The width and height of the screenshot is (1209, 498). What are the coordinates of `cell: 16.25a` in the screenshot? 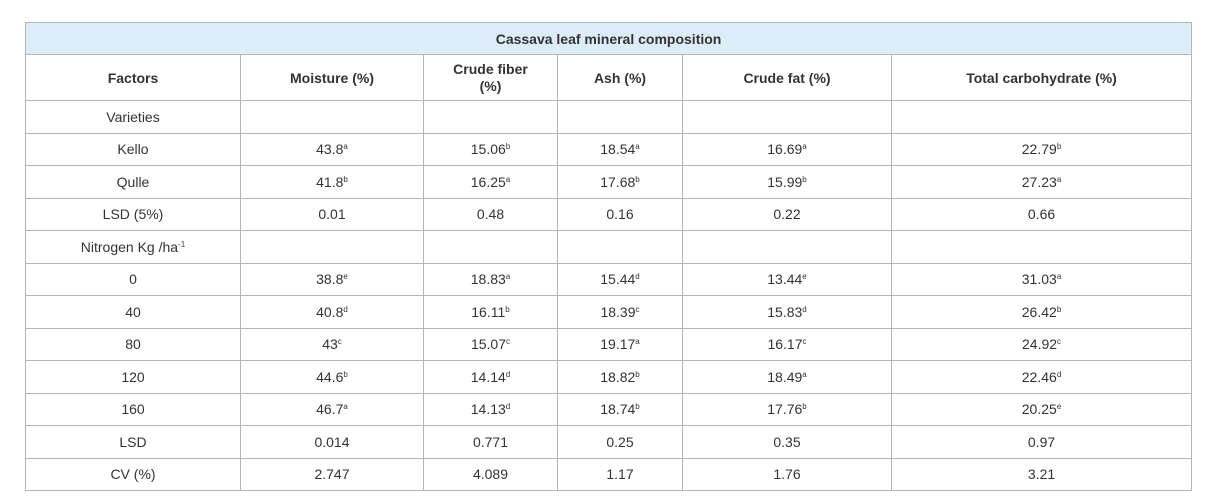 It's located at (490, 182).